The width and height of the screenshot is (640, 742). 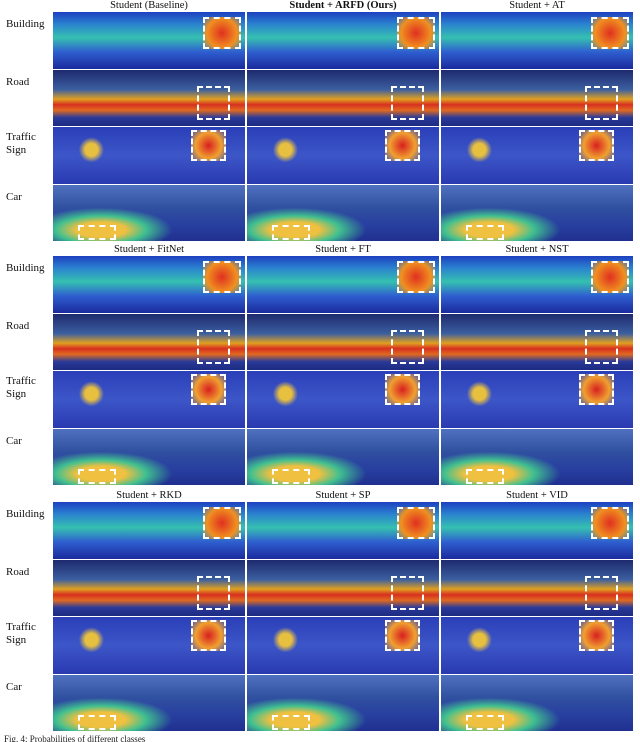 What do you see at coordinates (343, 5) in the screenshot?
I see `panel-title: Student + ARFD (Ours)` at bounding box center [343, 5].